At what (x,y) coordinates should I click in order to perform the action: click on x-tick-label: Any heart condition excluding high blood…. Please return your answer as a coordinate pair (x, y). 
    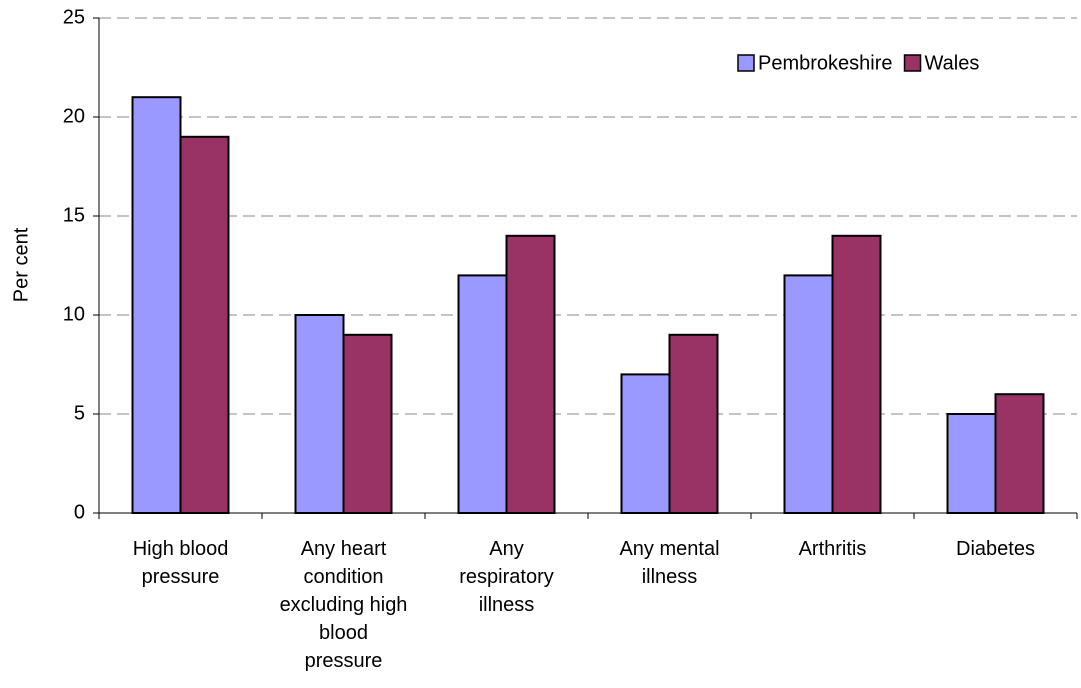
    Looking at the image, I should click on (343, 605).